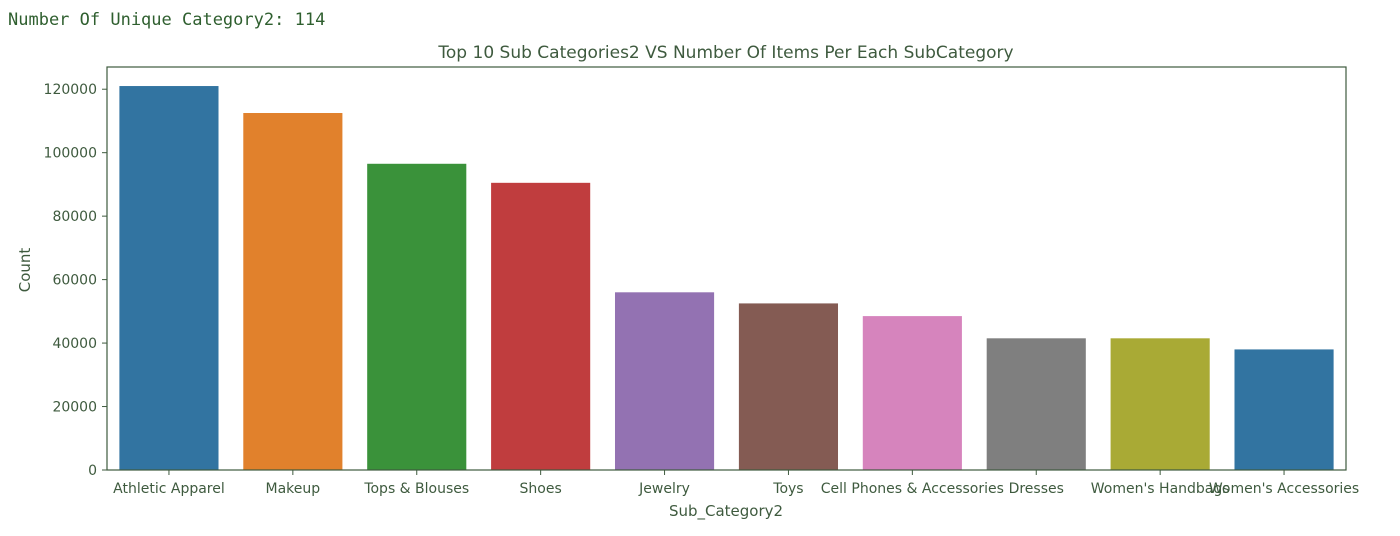 The width and height of the screenshot is (1400, 536). What do you see at coordinates (310, 20) in the screenshot?
I see `output-value: 114` at bounding box center [310, 20].